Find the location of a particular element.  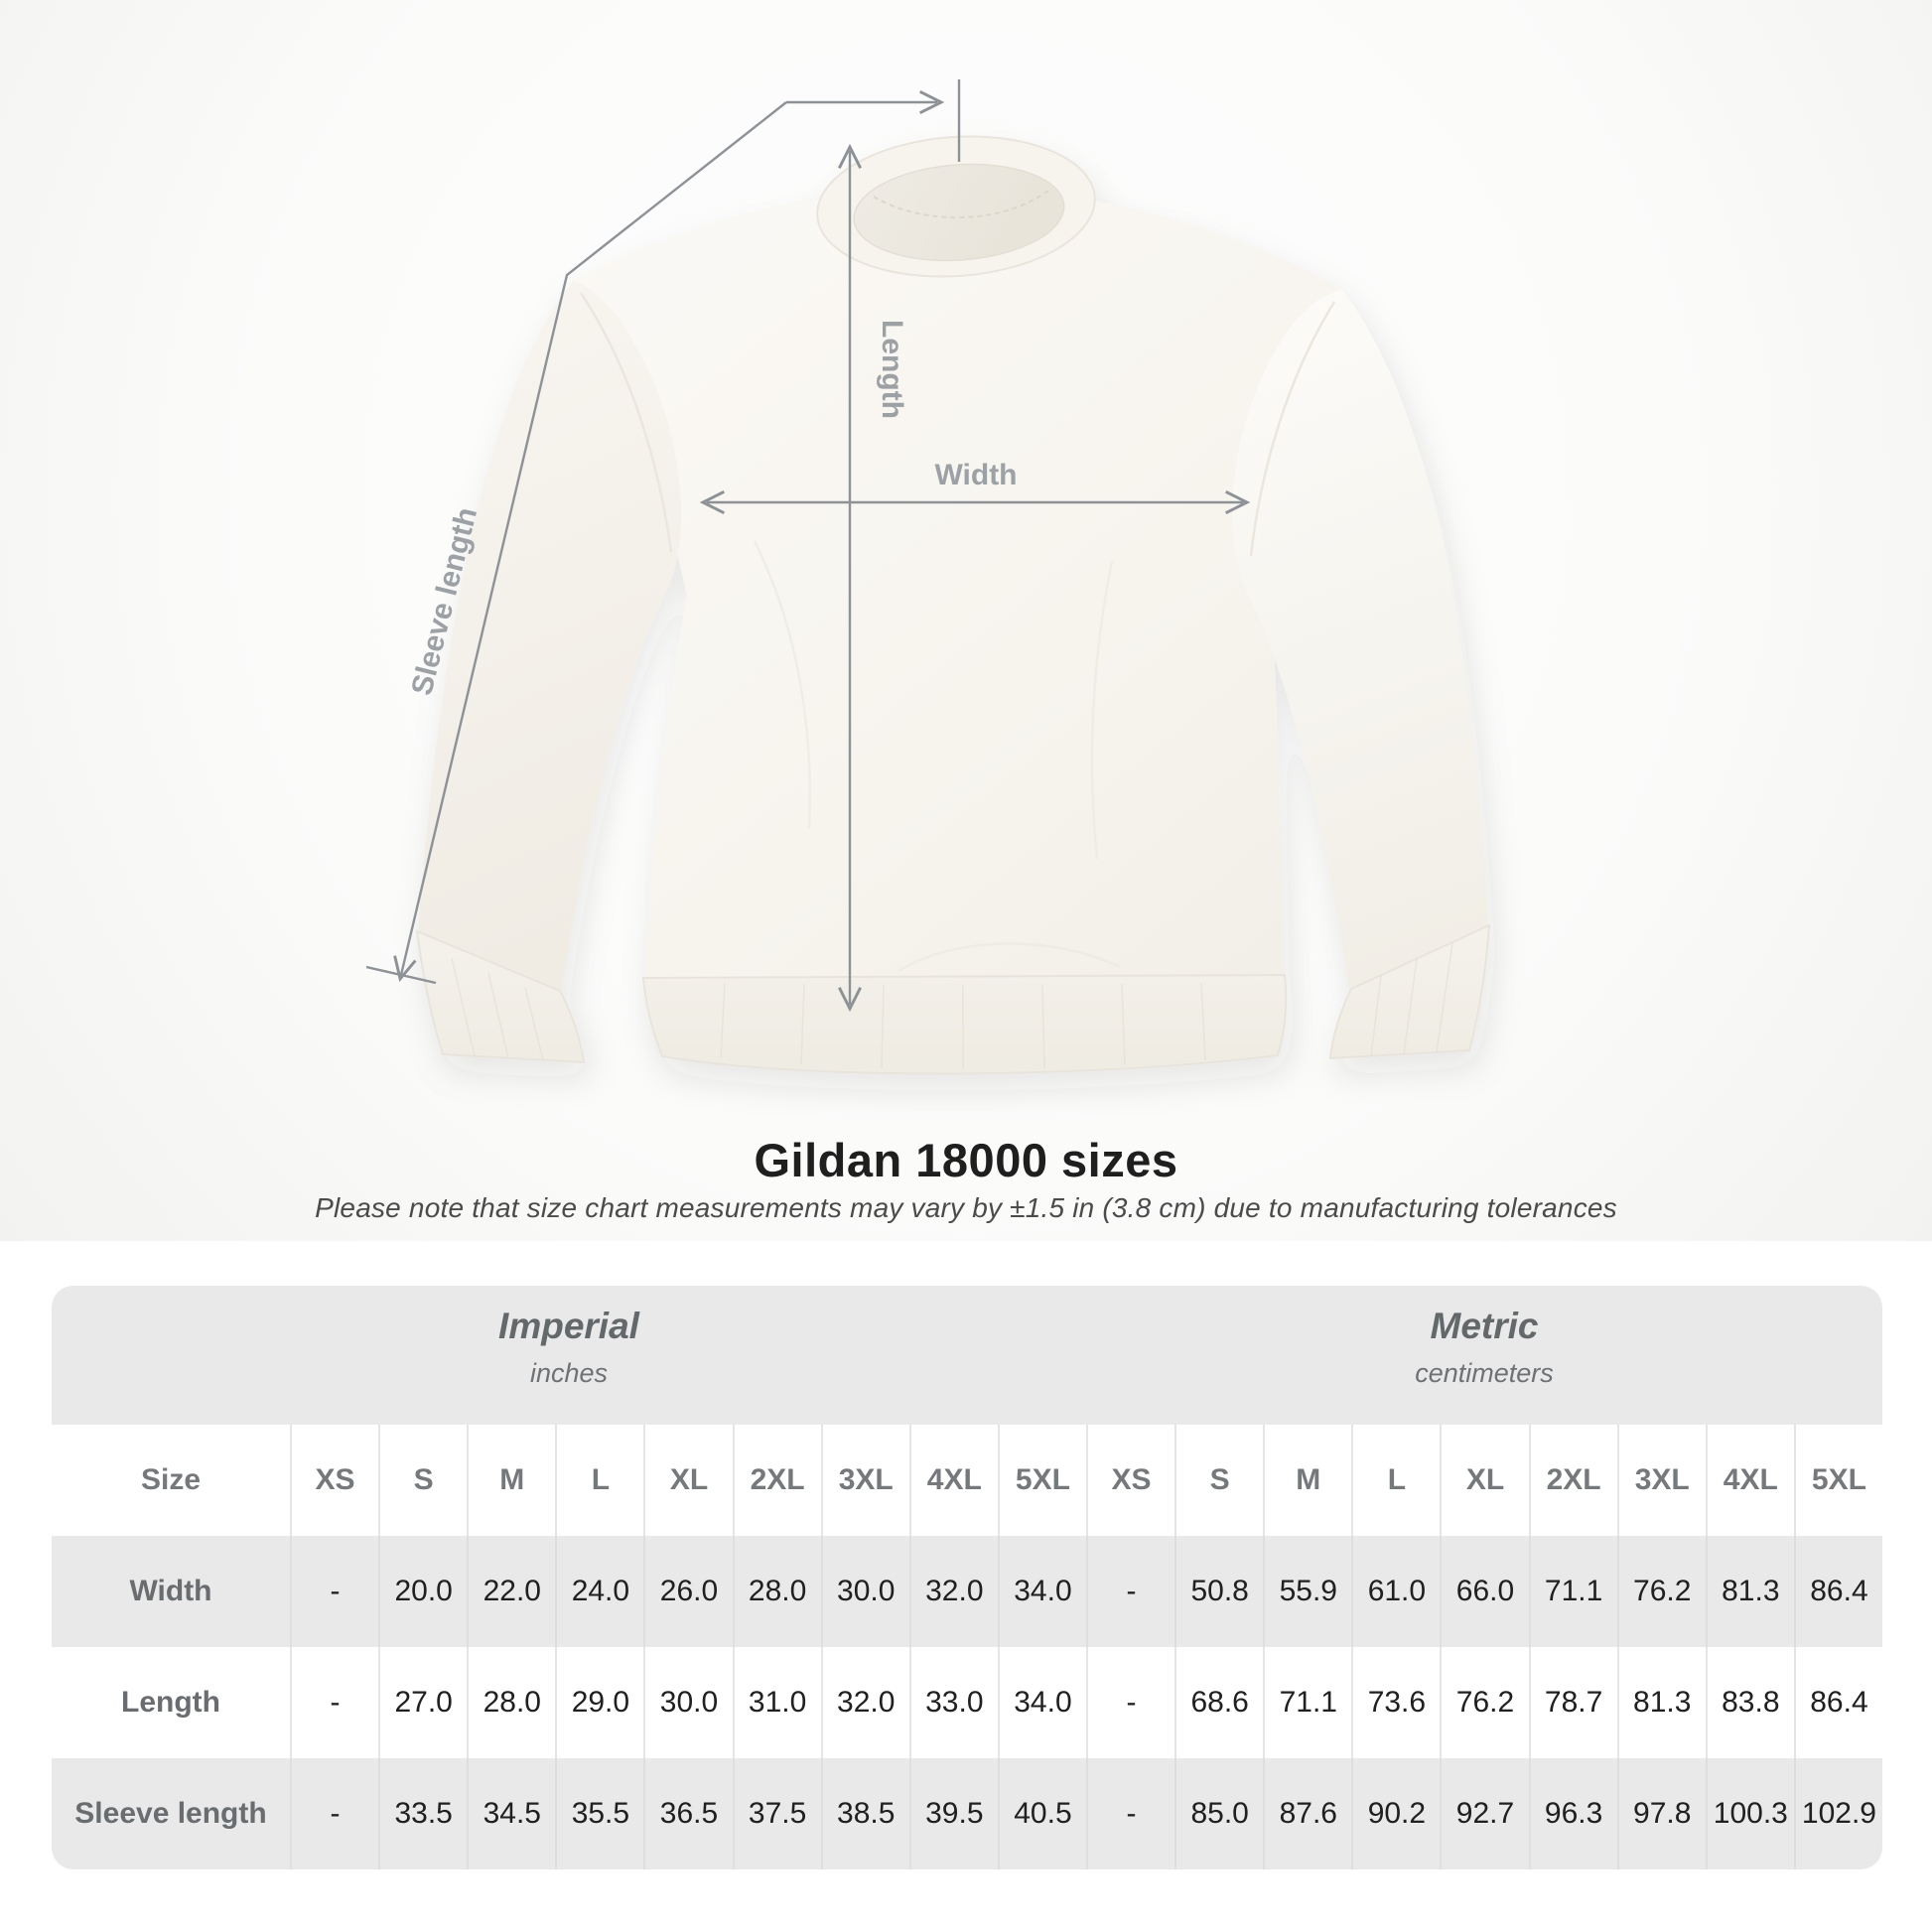

table-row-label: Sleeve length is located at coordinates (171, 1814).